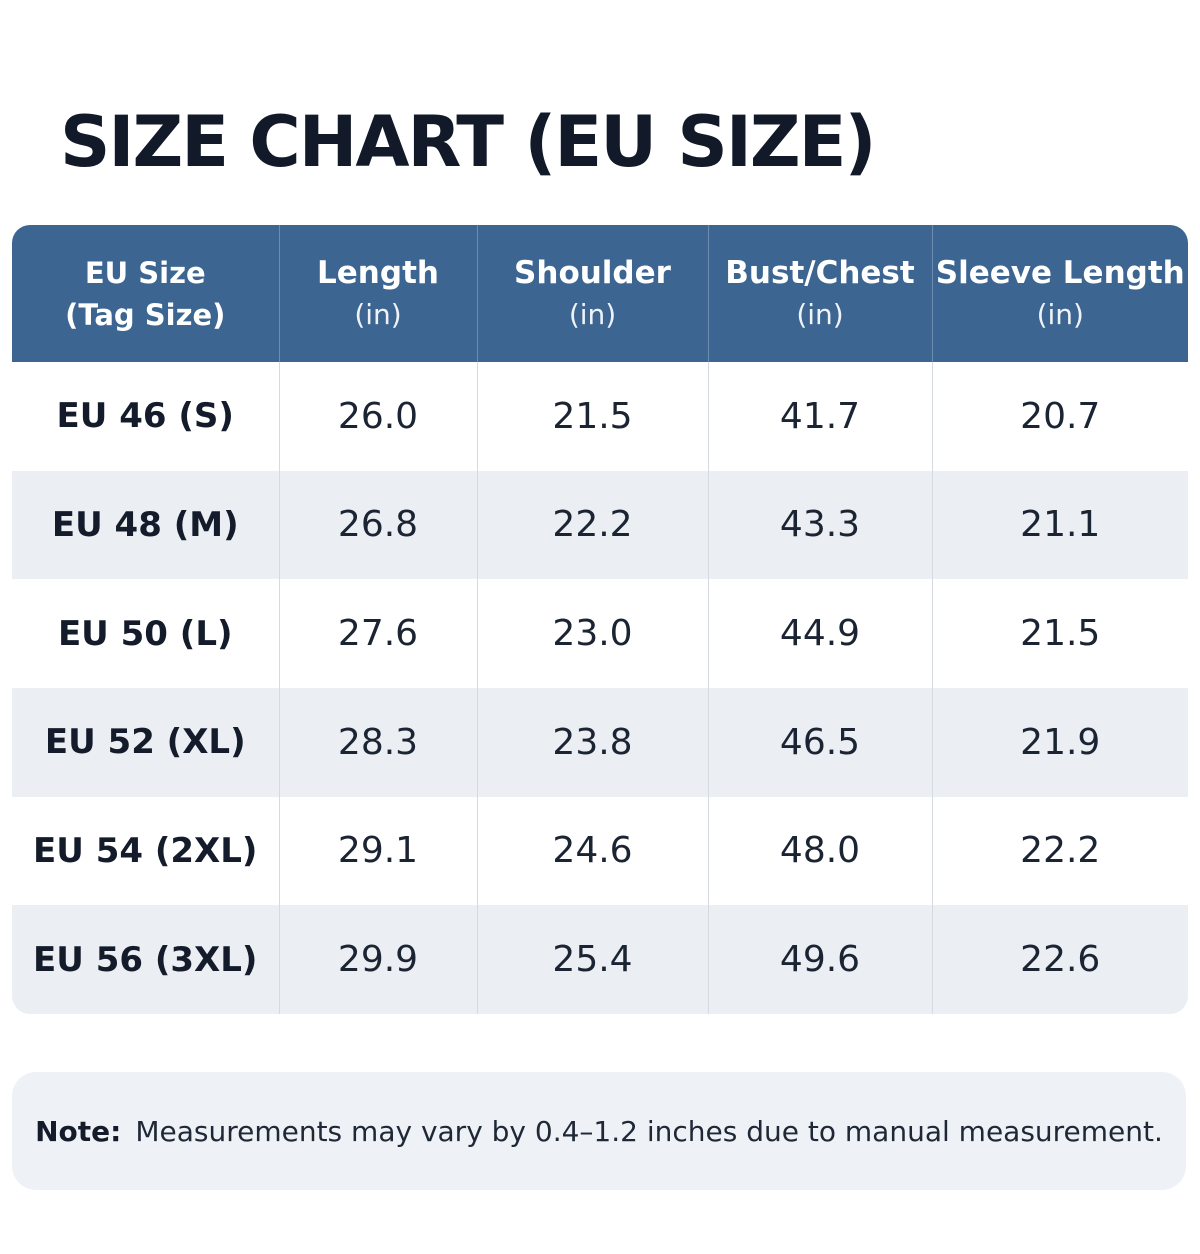 The image size is (1200, 1254). Describe the element at coordinates (592, 293) in the screenshot. I see `header-shoulder: Shoulder (in)` at that location.